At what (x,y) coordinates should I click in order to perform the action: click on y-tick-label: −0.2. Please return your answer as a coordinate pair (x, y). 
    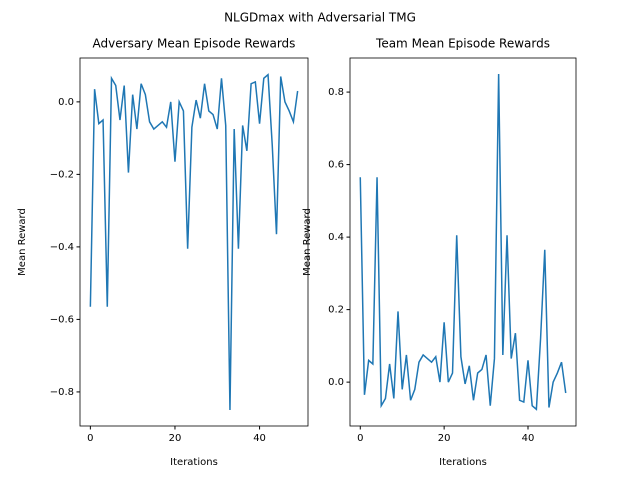
    Looking at the image, I should click on (62, 174).